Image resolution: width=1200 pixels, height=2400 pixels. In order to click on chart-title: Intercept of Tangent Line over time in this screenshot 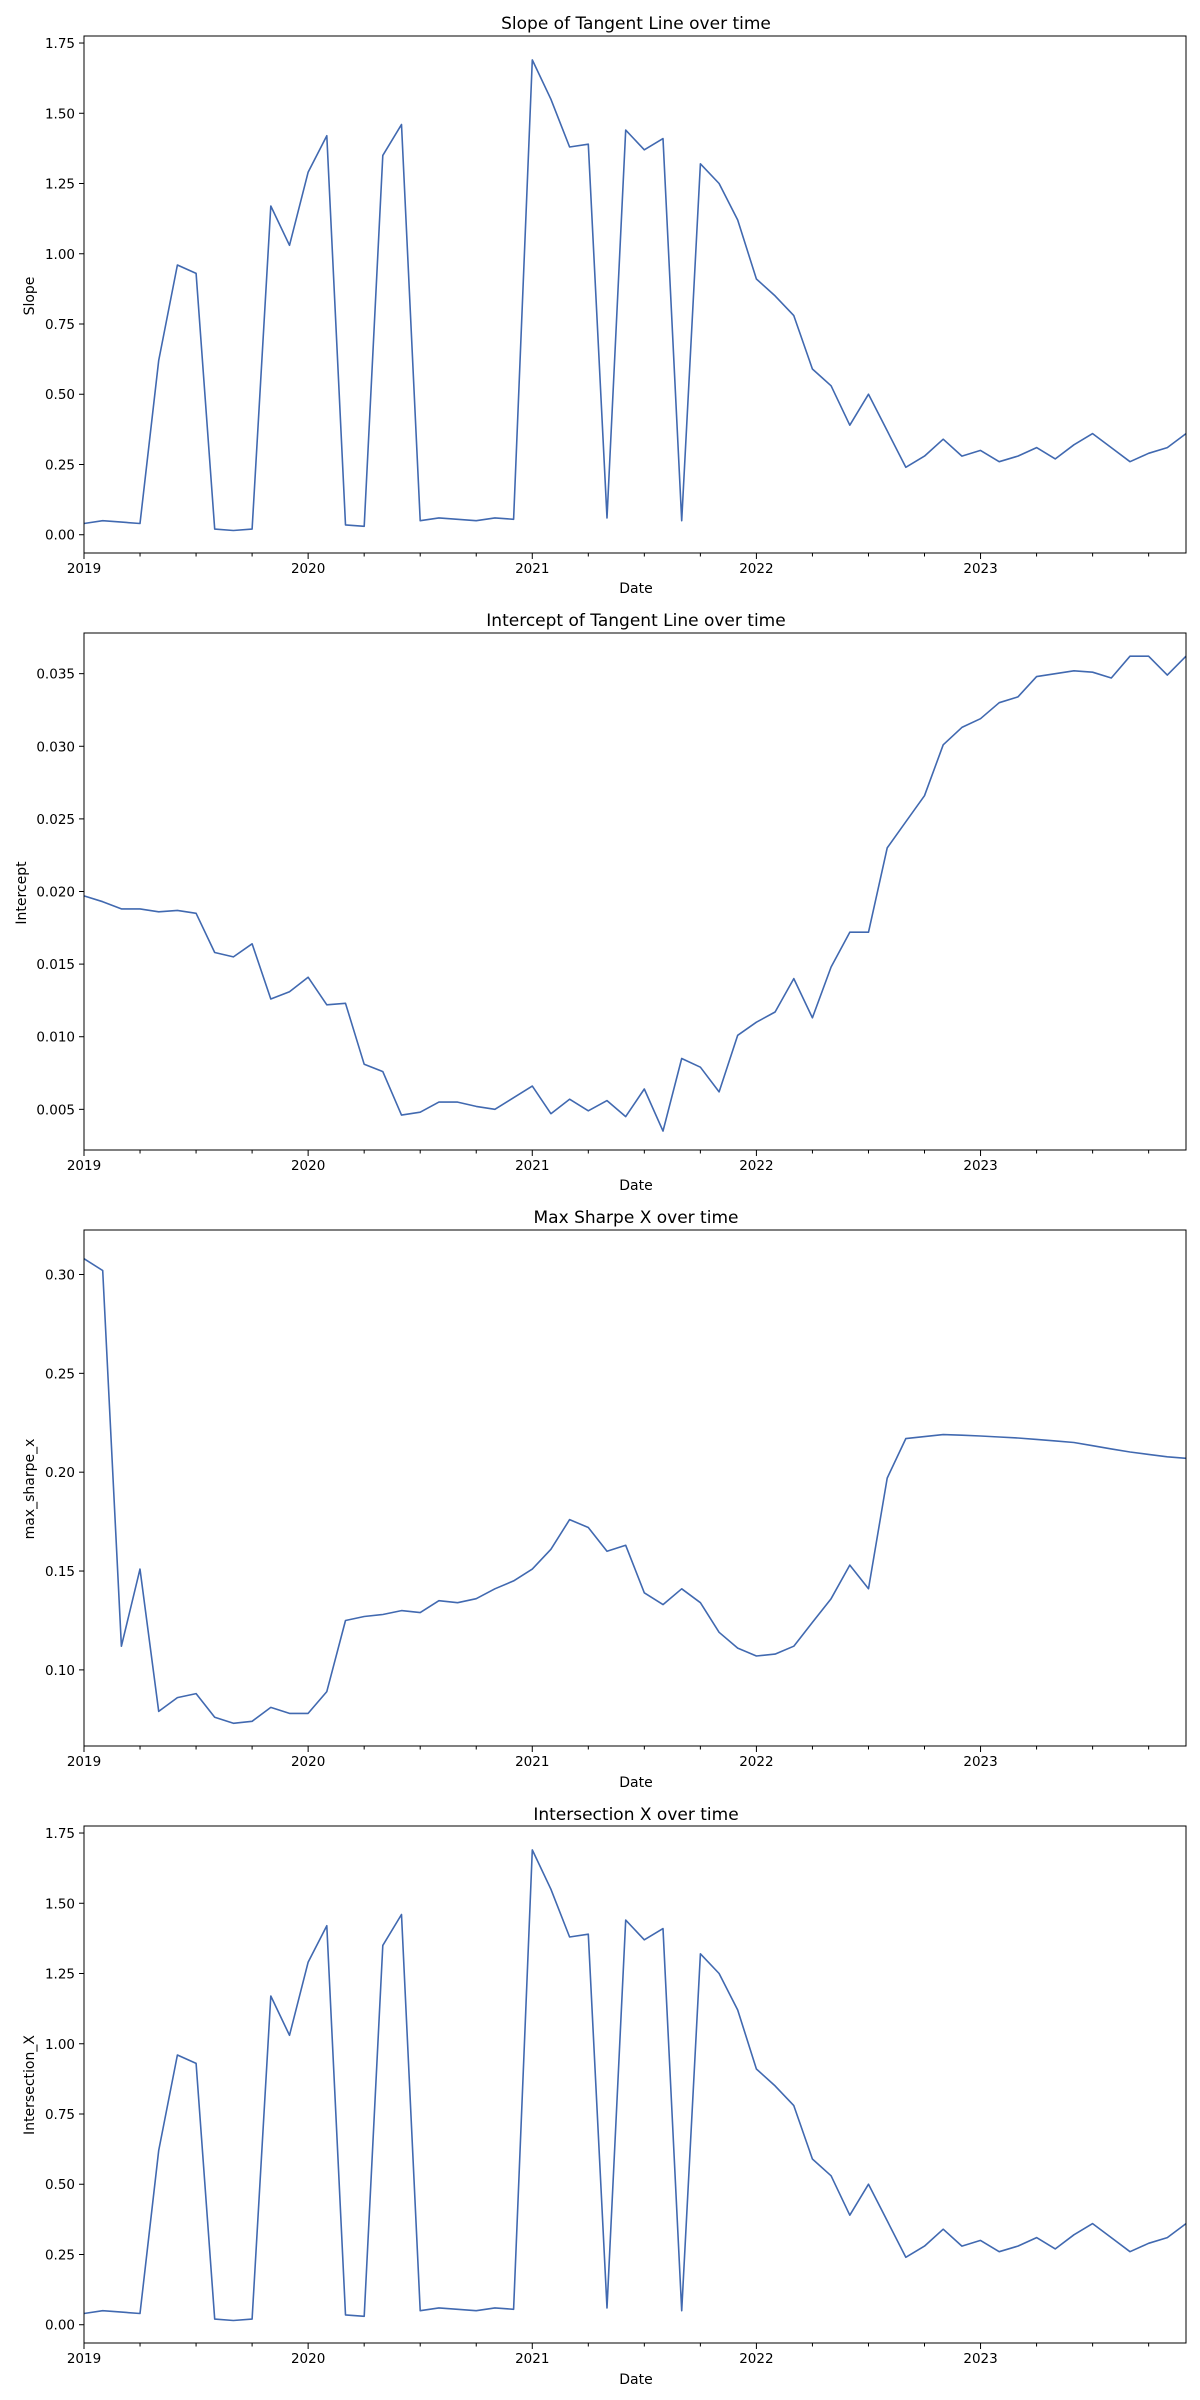, I will do `click(635, 621)`.